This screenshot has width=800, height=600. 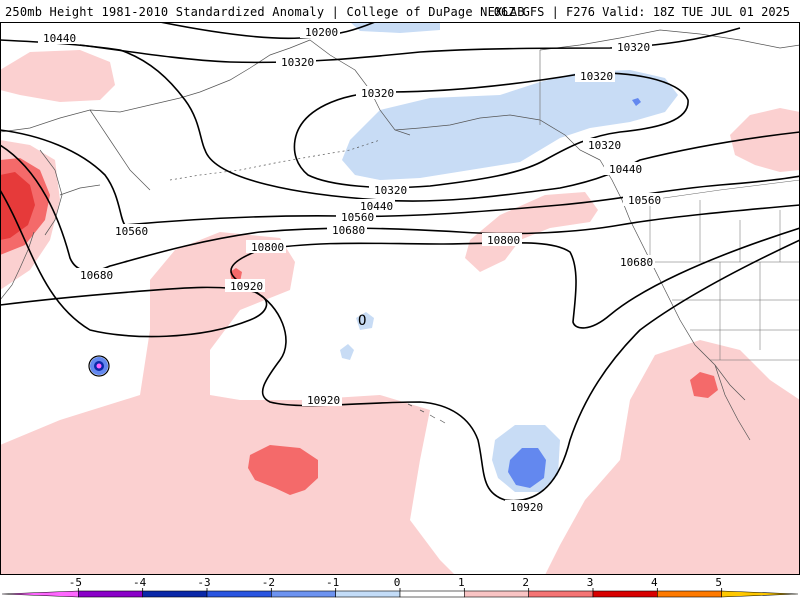 I want to click on colorbar-tick-label: -2, so click(x=268, y=582).